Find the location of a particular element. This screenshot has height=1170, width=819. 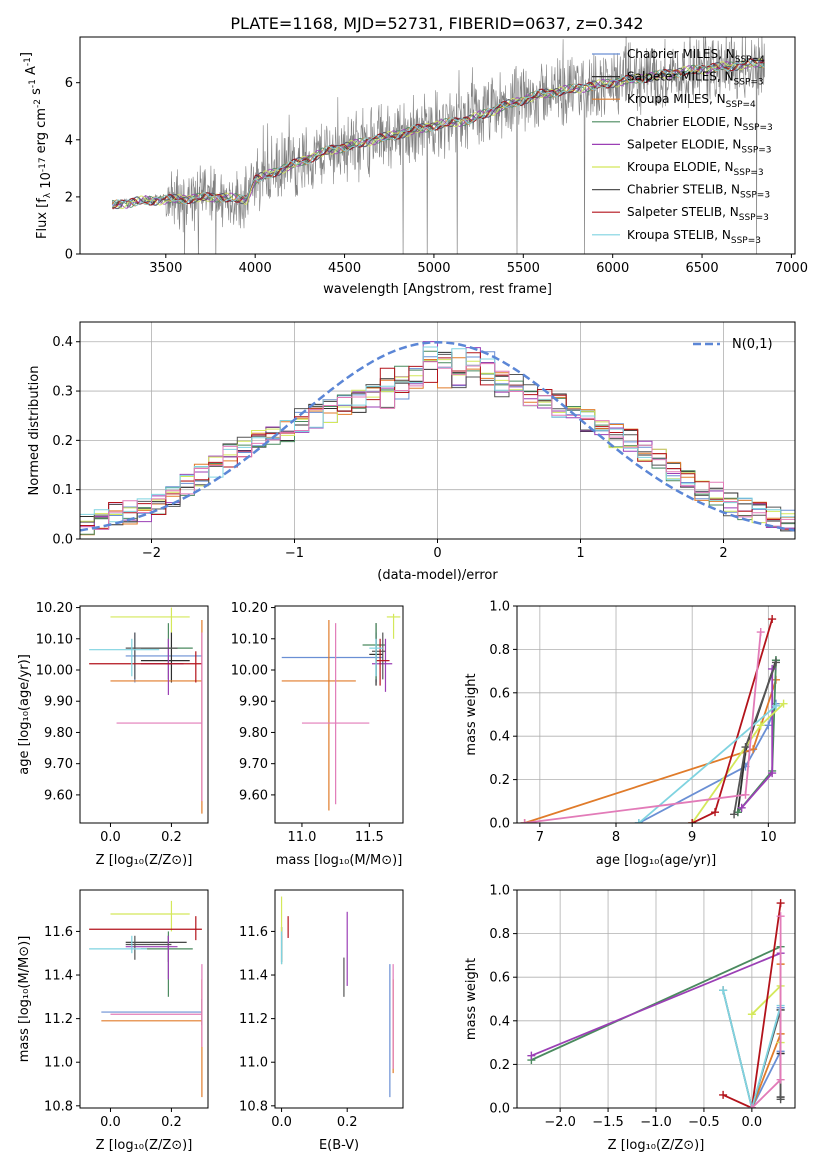

model-kroupa-stelib is located at coordinates (438, 133).